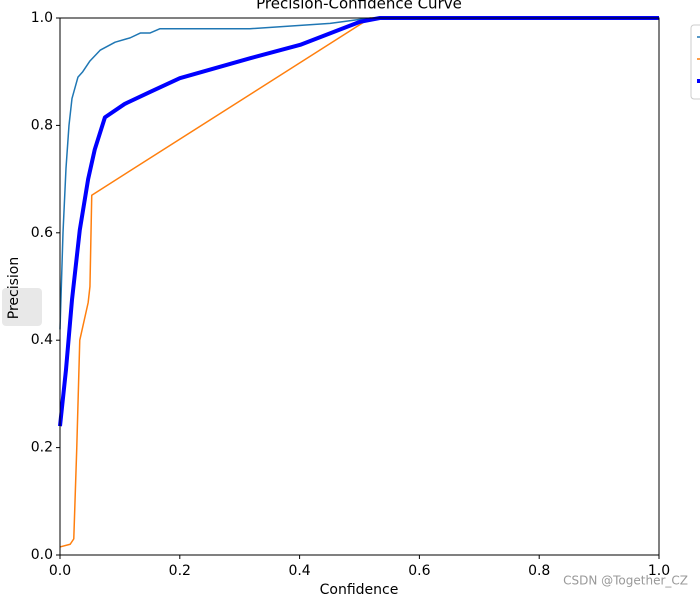  What do you see at coordinates (419, 571) in the screenshot?
I see `x-tick-label: 0.6` at bounding box center [419, 571].